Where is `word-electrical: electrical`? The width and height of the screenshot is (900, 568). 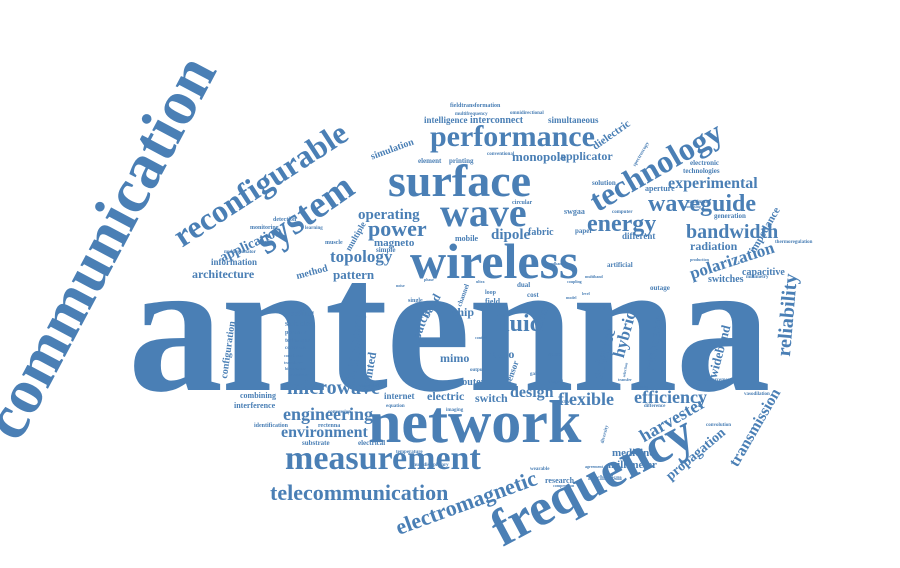 word-electrical: electrical is located at coordinates (372, 443).